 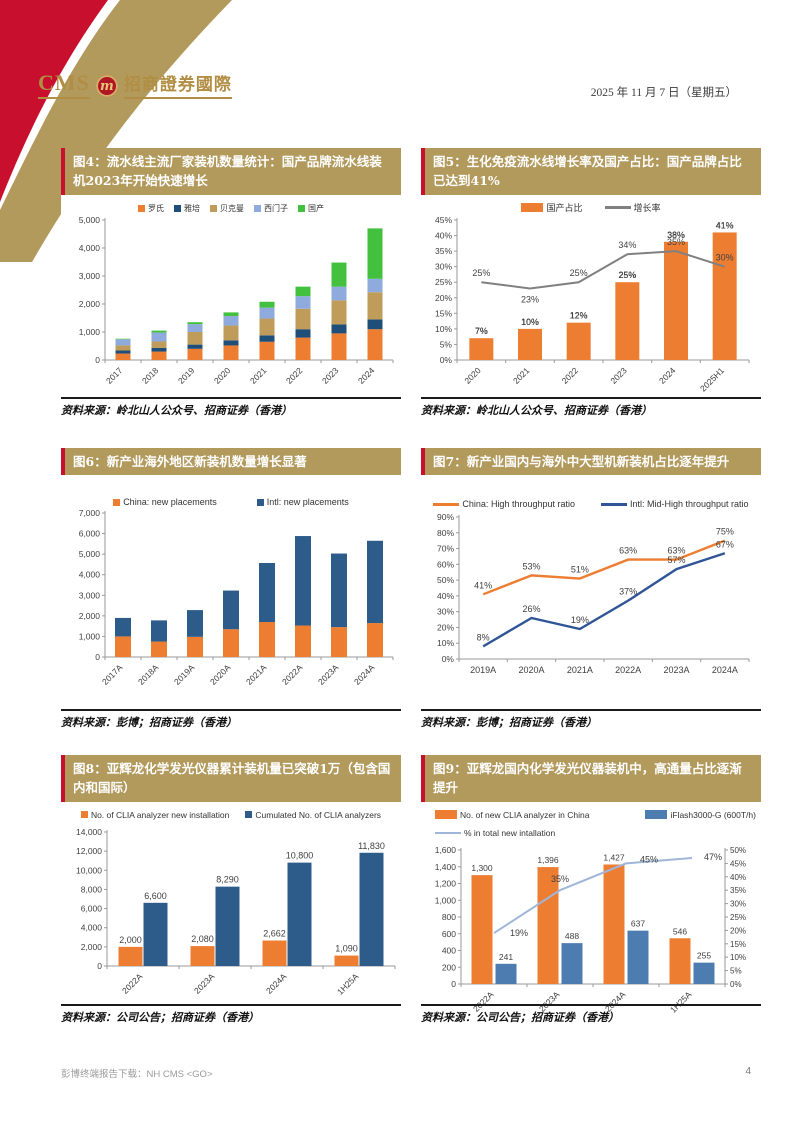 I want to click on svg-text: 7%, so click(x=481, y=331).